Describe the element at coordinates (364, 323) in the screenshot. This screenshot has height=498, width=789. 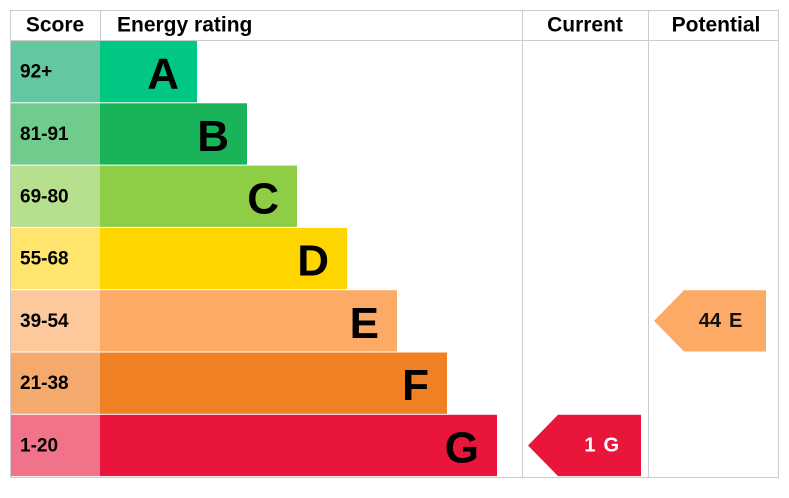
I see `rating-letter: E` at that location.